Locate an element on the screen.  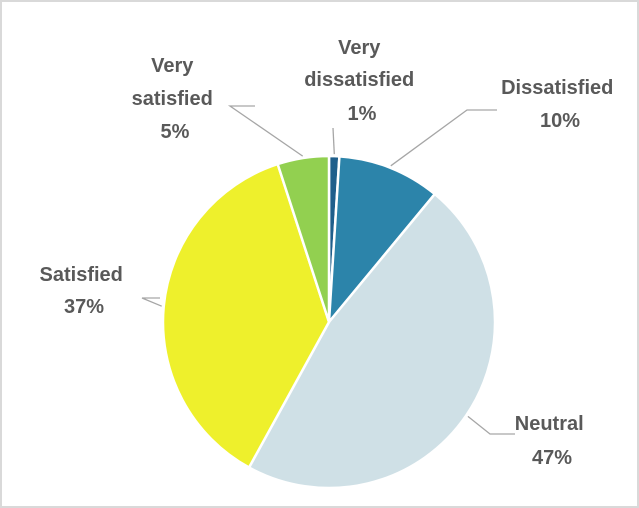
label-line: Dissatisfied is located at coordinates (557, 88).